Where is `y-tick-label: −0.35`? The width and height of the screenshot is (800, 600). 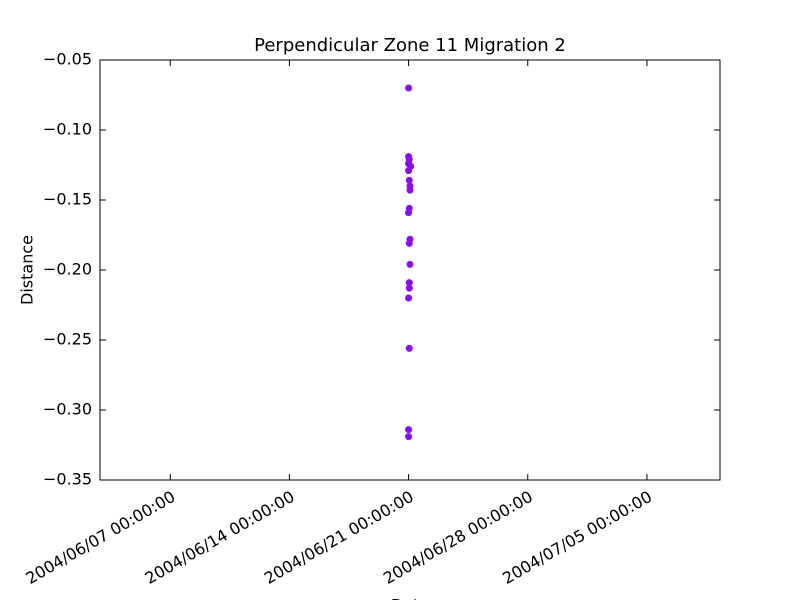
y-tick-label: −0.35 is located at coordinates (67, 479).